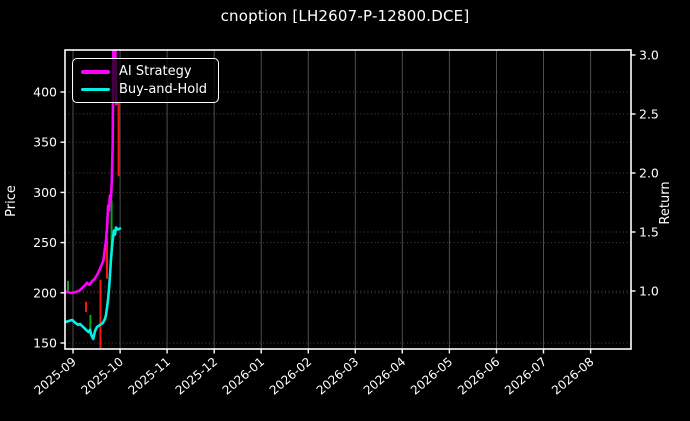  I want to click on x-tick-label: 2026-05, so click(431, 376).